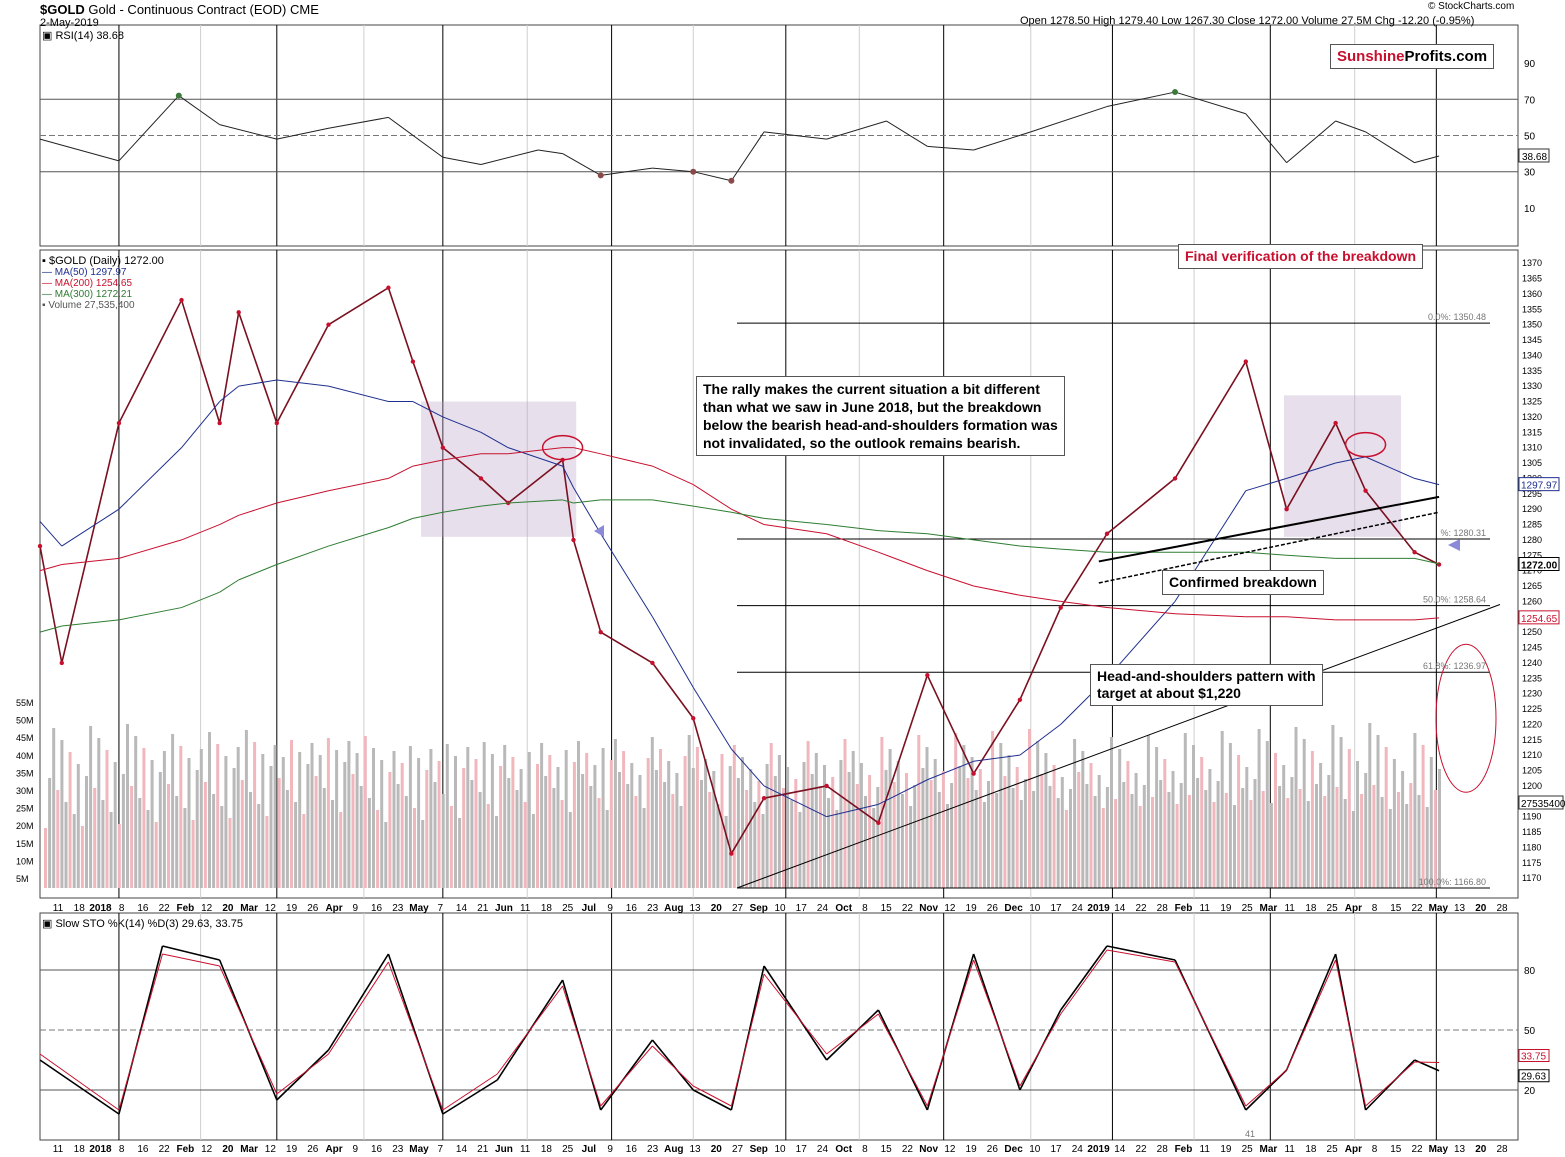  What do you see at coordinates (1531, 863) in the screenshot?
I see `price-tick-label: 1175` at bounding box center [1531, 863].